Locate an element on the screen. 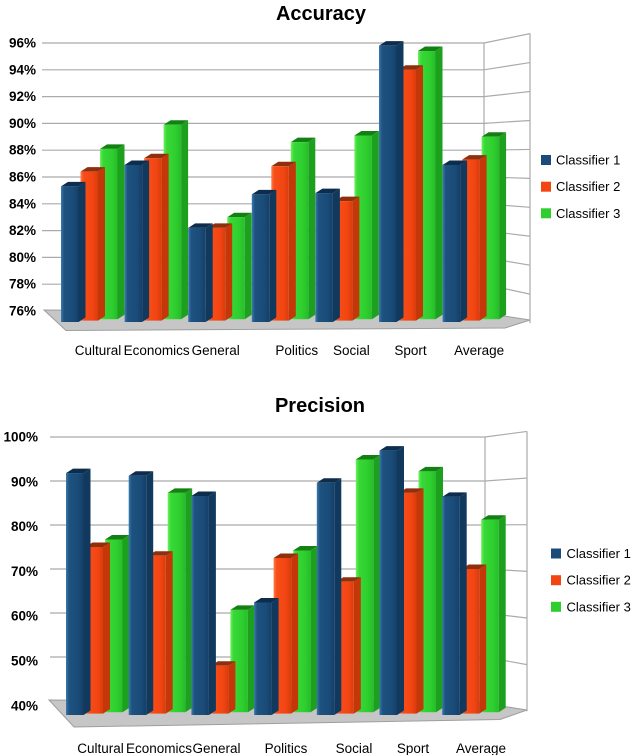 The image size is (640, 755). category-label: Economics is located at coordinates (159, 748).